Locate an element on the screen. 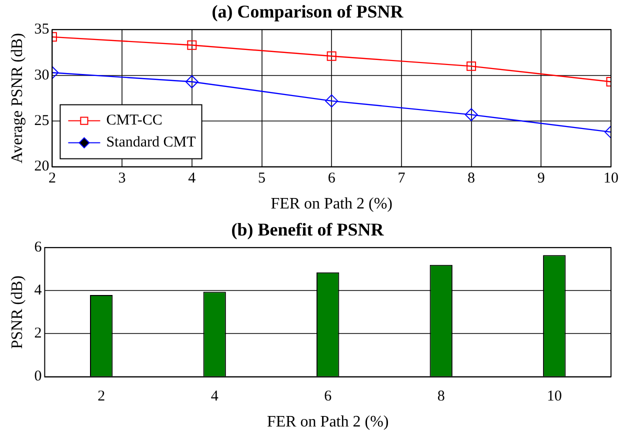  x-tick-label: 3 is located at coordinates (122, 178).